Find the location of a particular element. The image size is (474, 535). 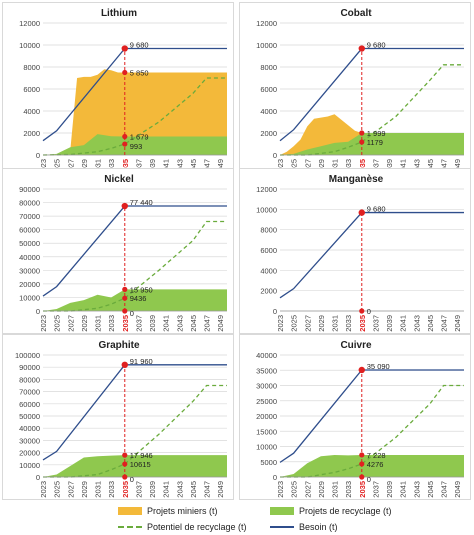

y-tick-label: 40000 is located at coordinates (266, 355).